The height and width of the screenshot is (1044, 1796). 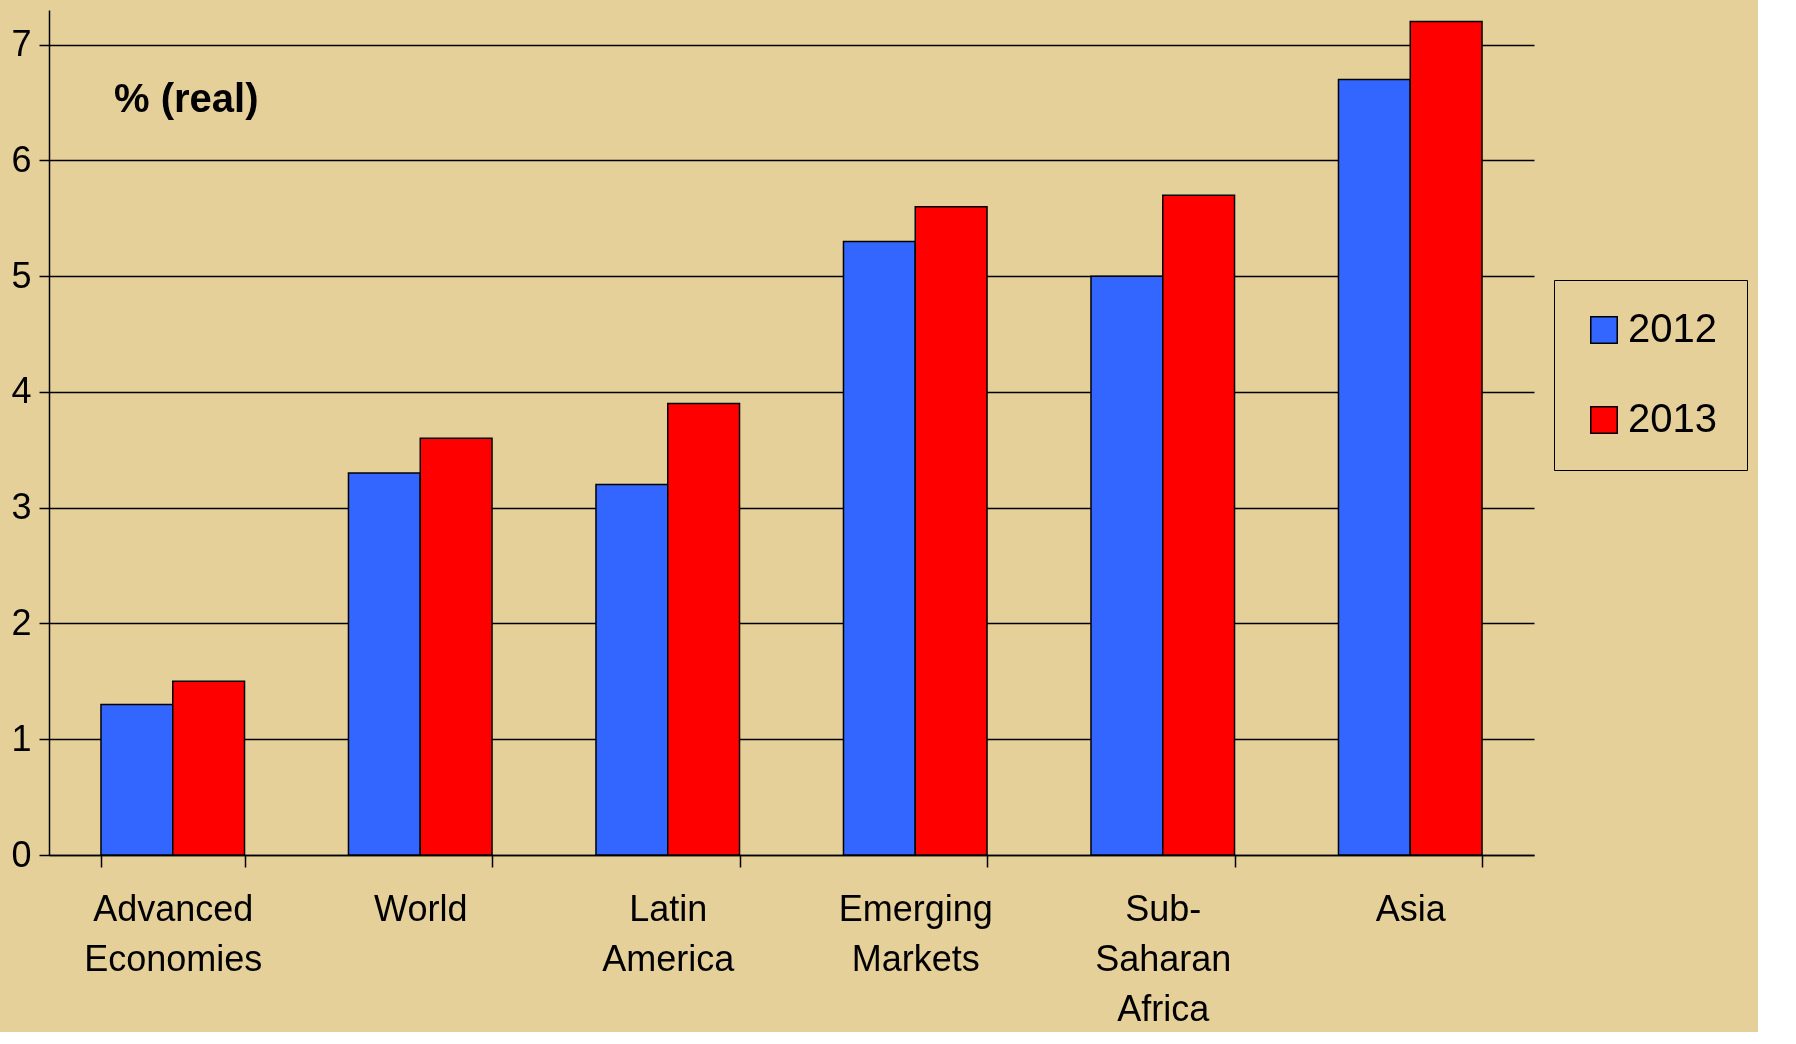 I want to click on y-tick-label: 1, so click(x=21, y=738).